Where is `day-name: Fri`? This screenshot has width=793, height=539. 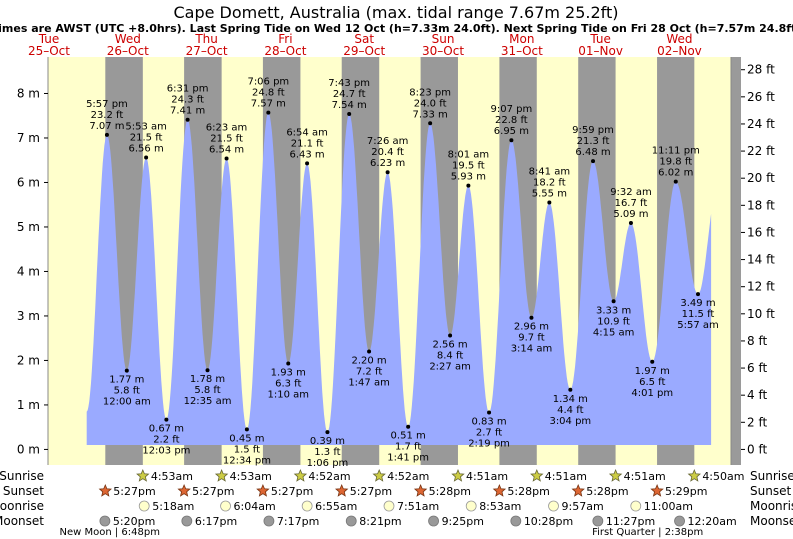 day-name: Fri is located at coordinates (285, 39).